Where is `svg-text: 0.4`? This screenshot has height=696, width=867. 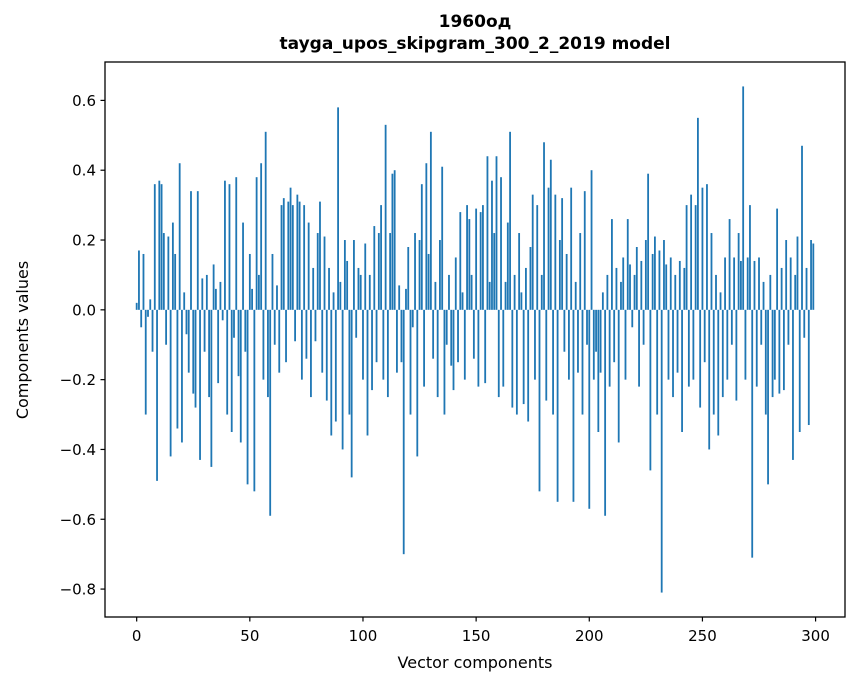
svg-text: 0.4 is located at coordinates (84, 171).